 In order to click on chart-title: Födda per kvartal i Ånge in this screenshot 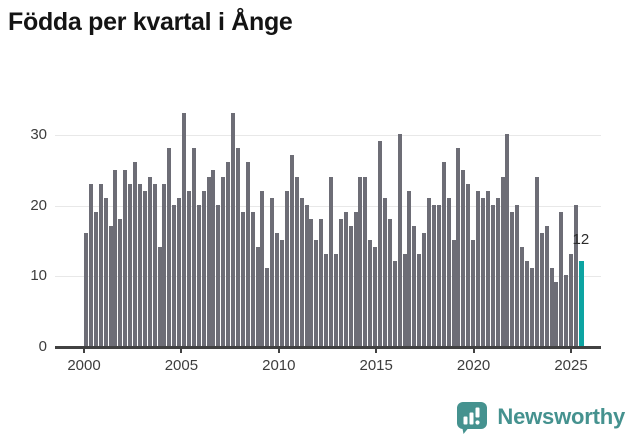, I will do `click(150, 22)`.